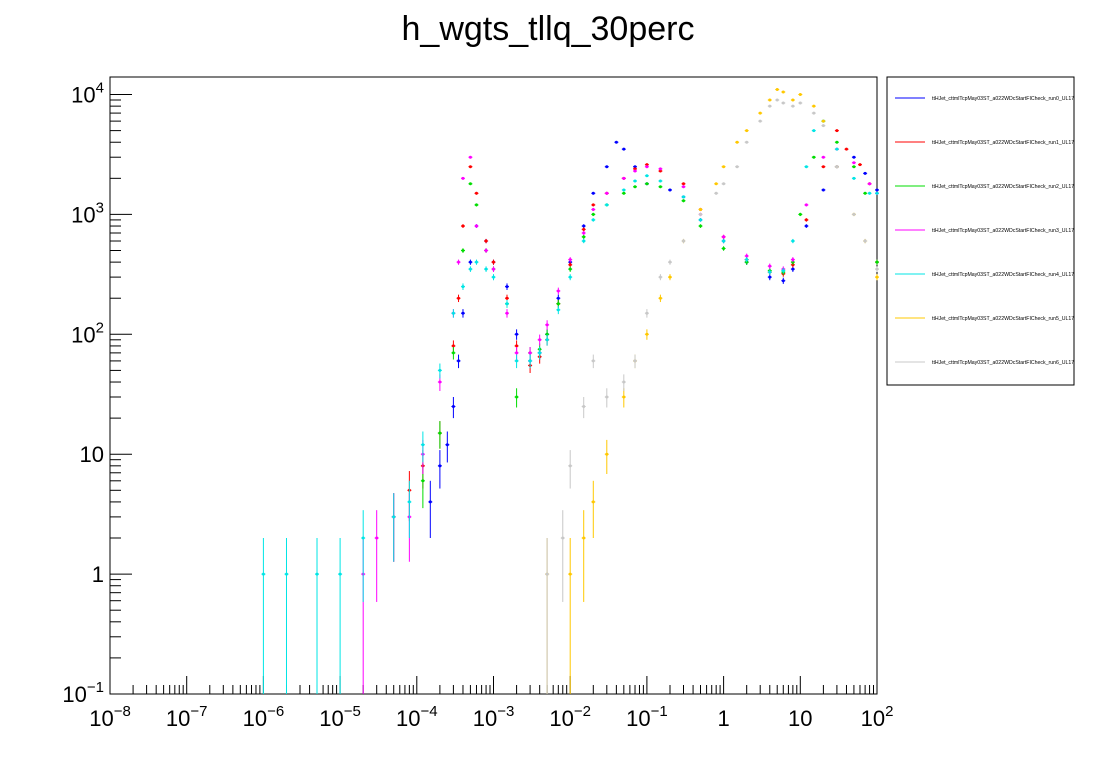 The width and height of the screenshot is (1096, 772). What do you see at coordinates (491, 717) in the screenshot?
I see `x-axis-tick-labels: 10⁻⁸ 10⁻⁷ 10⁻⁶ 10⁻⁵ 10⁻⁴ 10⁻³ 10⁻² 10⁻¹ 1 10 10²` at bounding box center [491, 717].